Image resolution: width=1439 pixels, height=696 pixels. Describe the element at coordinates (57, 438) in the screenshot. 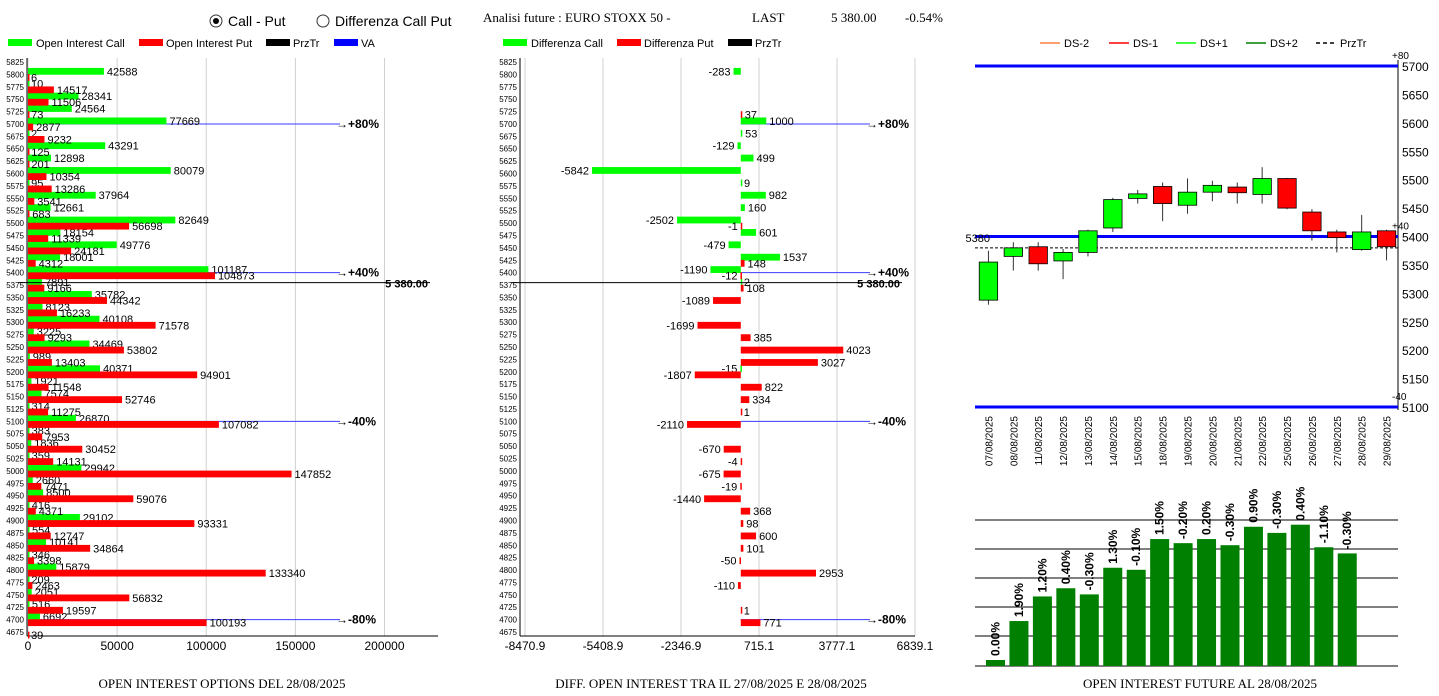

I see `data-label: 7953` at that location.